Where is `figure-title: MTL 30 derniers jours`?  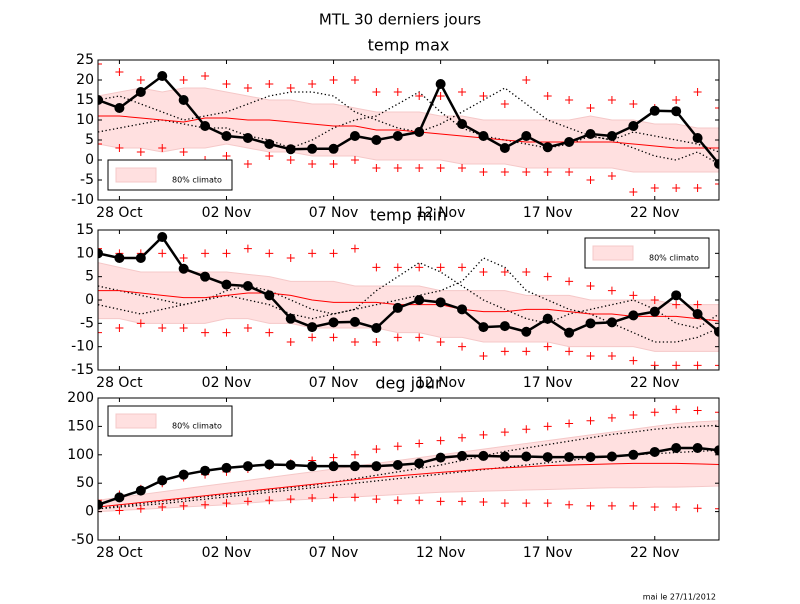 figure-title: MTL 30 derniers jours is located at coordinates (400, 20).